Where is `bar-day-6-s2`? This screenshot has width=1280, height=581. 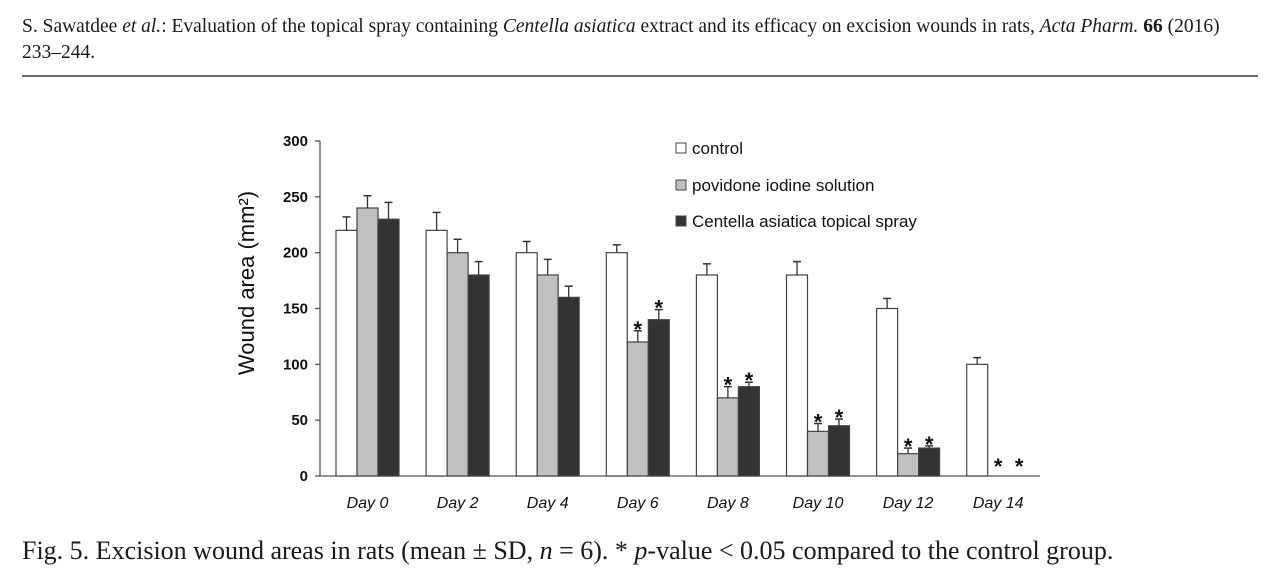 bar-day-6-s2 is located at coordinates (658, 398).